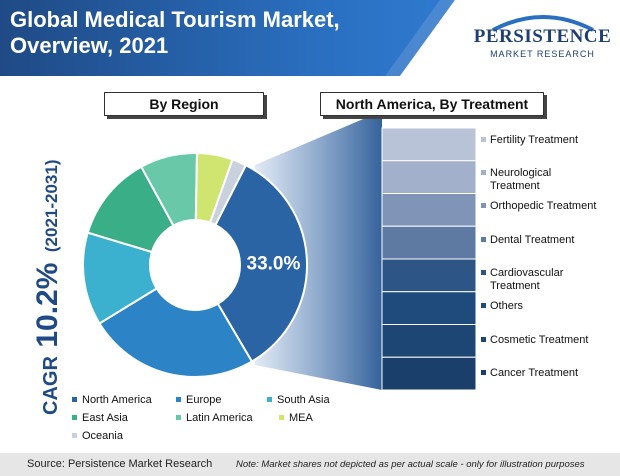  I want to click on treatment-text: Others, so click(507, 306).